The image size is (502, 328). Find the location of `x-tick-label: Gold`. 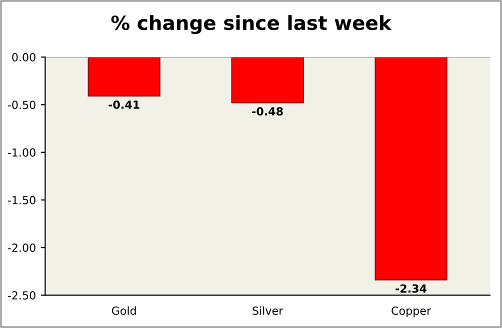

x-tick-label: Gold is located at coordinates (124, 310).